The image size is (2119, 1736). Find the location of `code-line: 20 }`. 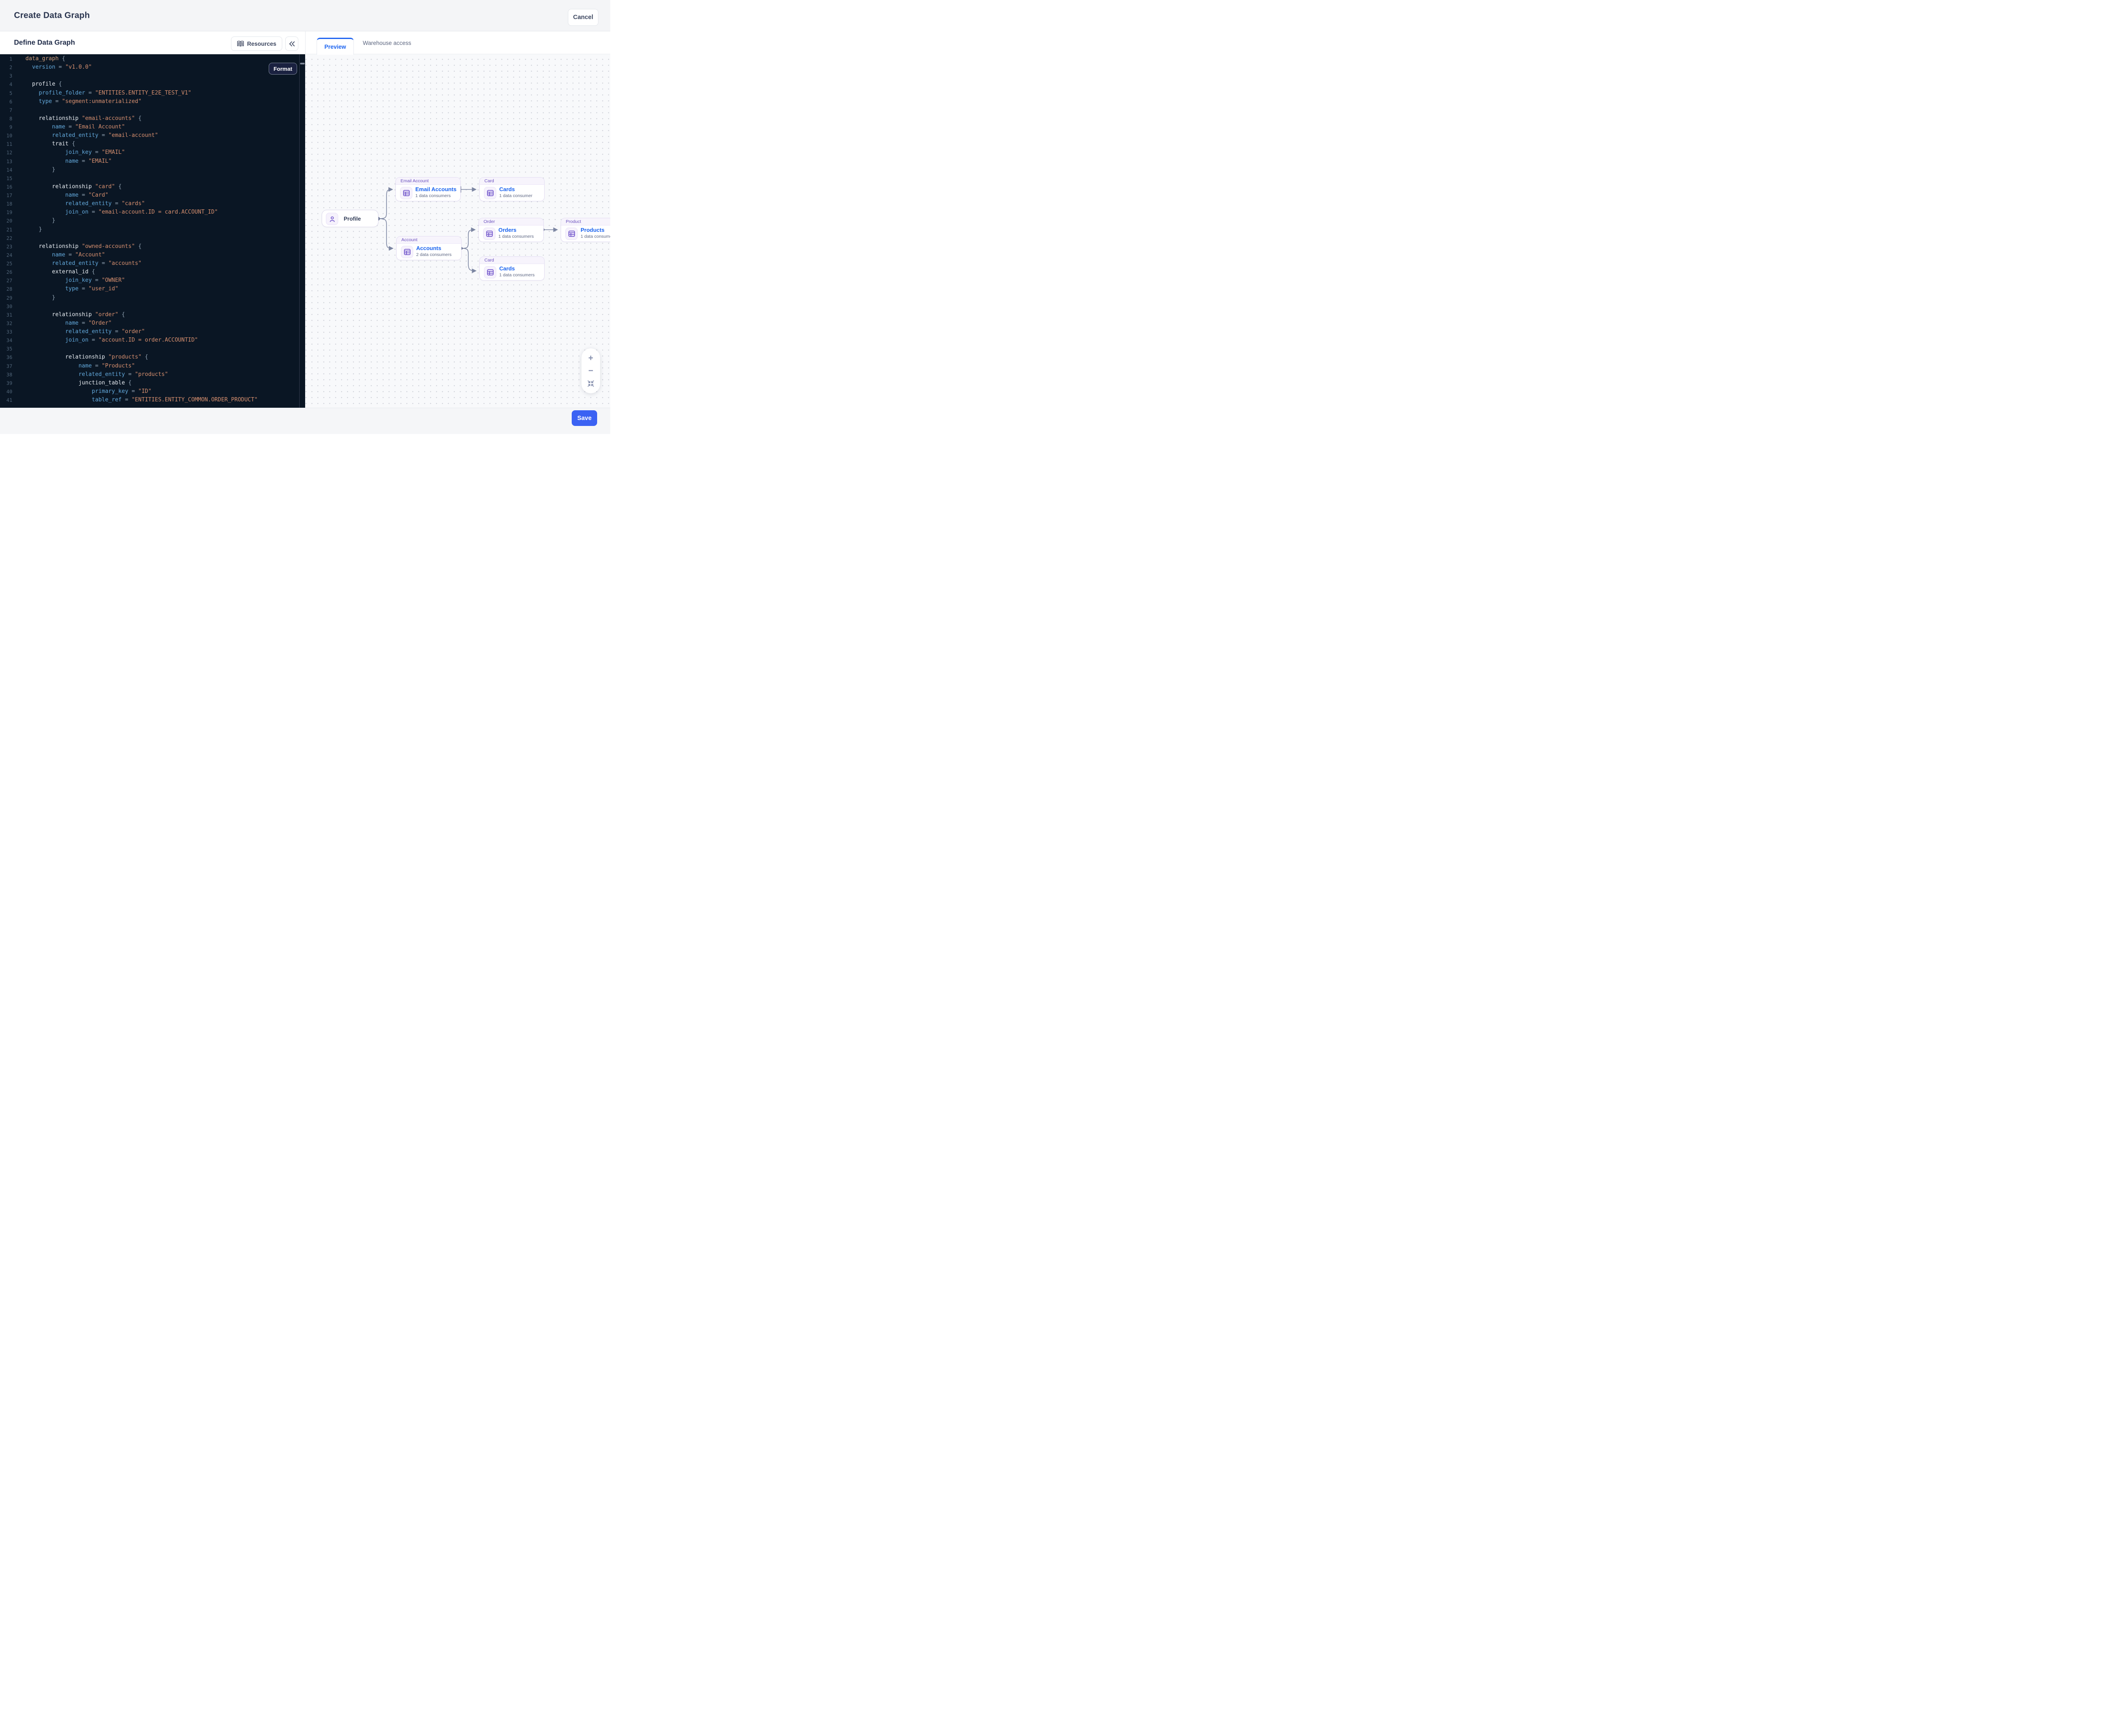

code-line: 20 } is located at coordinates (153, 221).